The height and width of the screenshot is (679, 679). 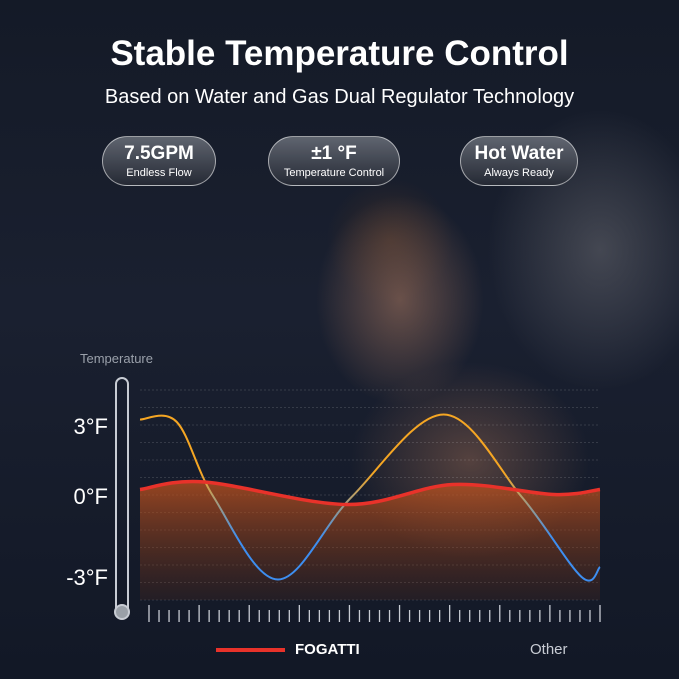 I want to click on badge-temperature: ±1 °F Temperature Control, so click(x=334, y=161).